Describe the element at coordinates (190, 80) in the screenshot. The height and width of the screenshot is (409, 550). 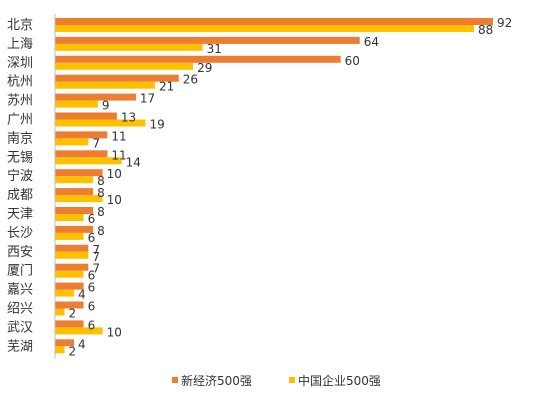
I see `value-label-new-economy: 26` at that location.